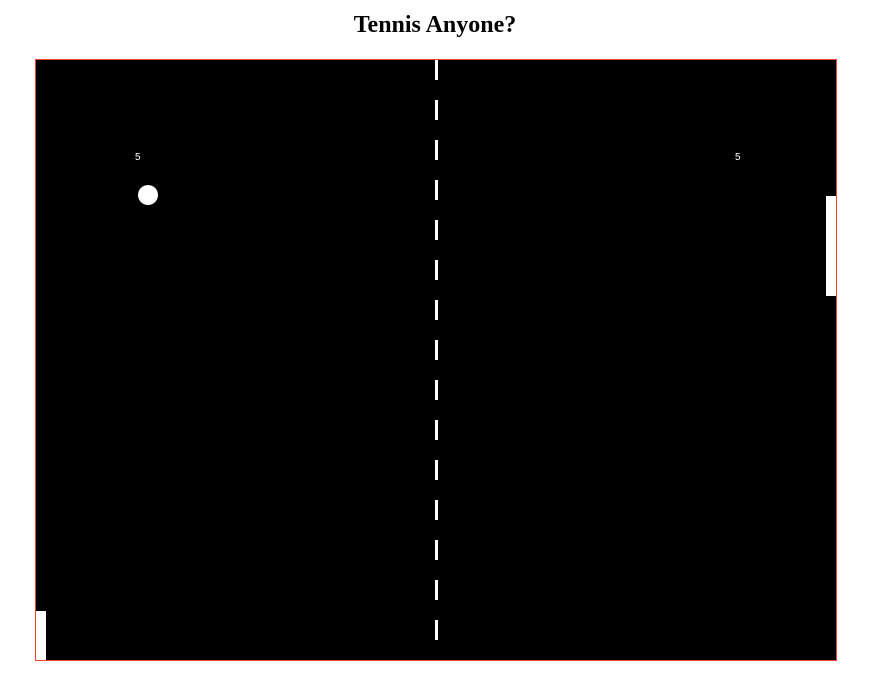 This screenshot has width=870, height=686. Describe the element at coordinates (738, 157) in the screenshot. I see `right-player-score: 5` at that location.